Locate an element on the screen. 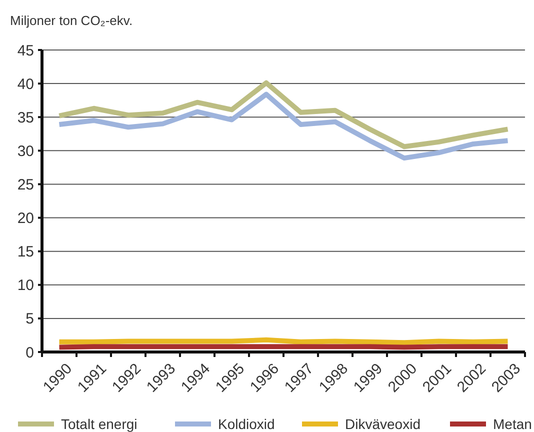 The width and height of the screenshot is (534, 432). y-tick-label: 35 is located at coordinates (25, 117).